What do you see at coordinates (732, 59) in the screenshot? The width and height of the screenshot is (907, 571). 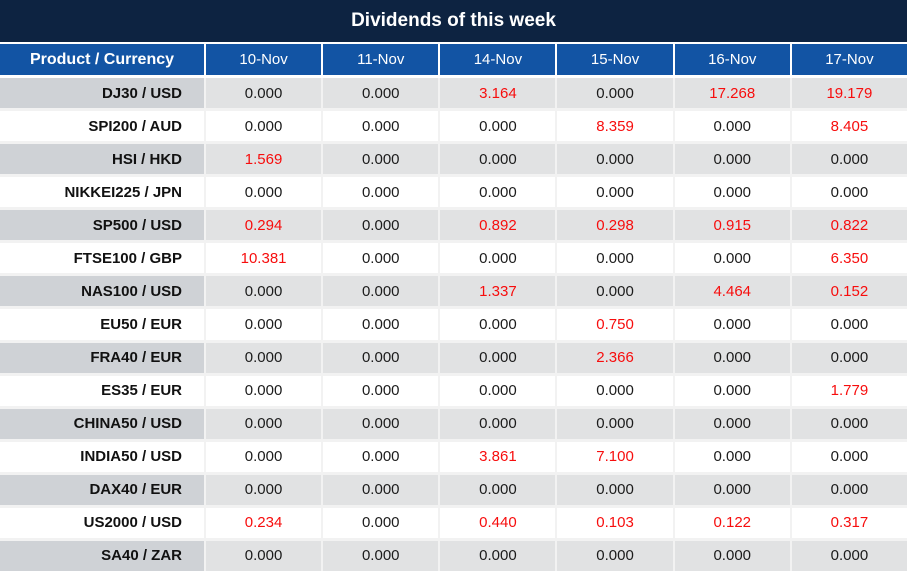 I see `column-header-date-5: 16-Nov` at bounding box center [732, 59].